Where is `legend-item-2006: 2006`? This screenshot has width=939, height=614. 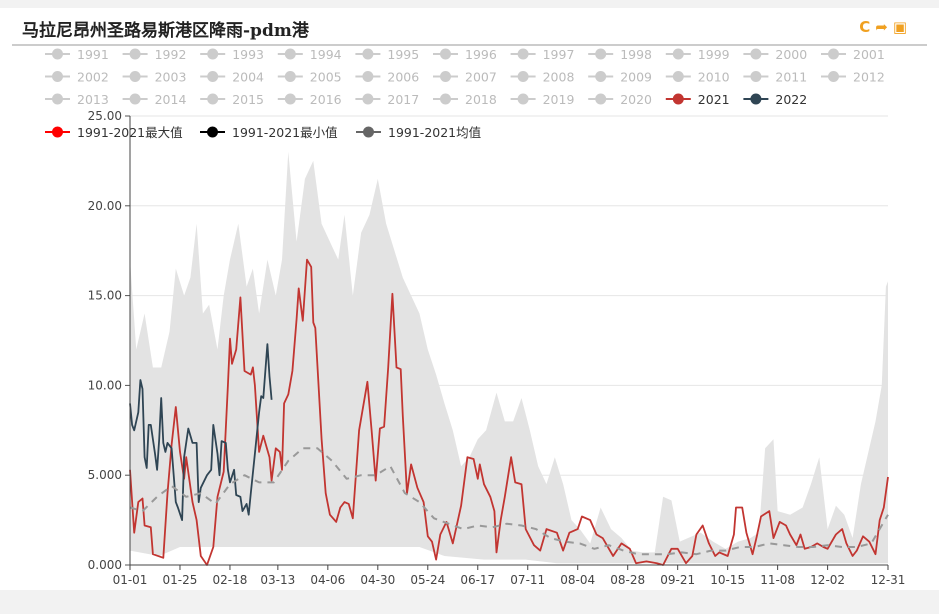 legend-item-2006: 2006 is located at coordinates (403, 77).